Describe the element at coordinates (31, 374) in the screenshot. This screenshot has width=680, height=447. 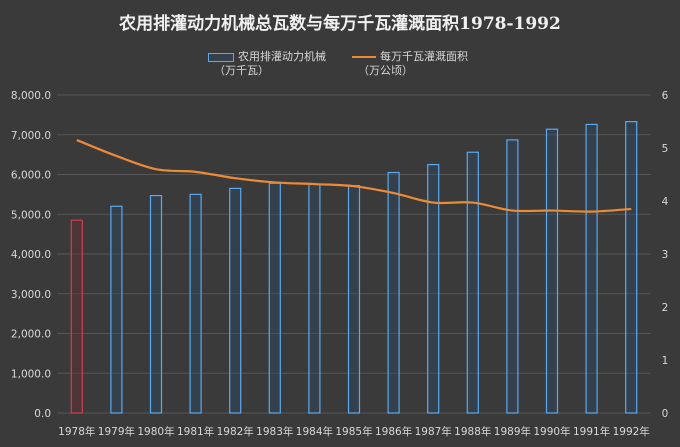
I see `y-left-tick-label: 1,000.0` at that location.